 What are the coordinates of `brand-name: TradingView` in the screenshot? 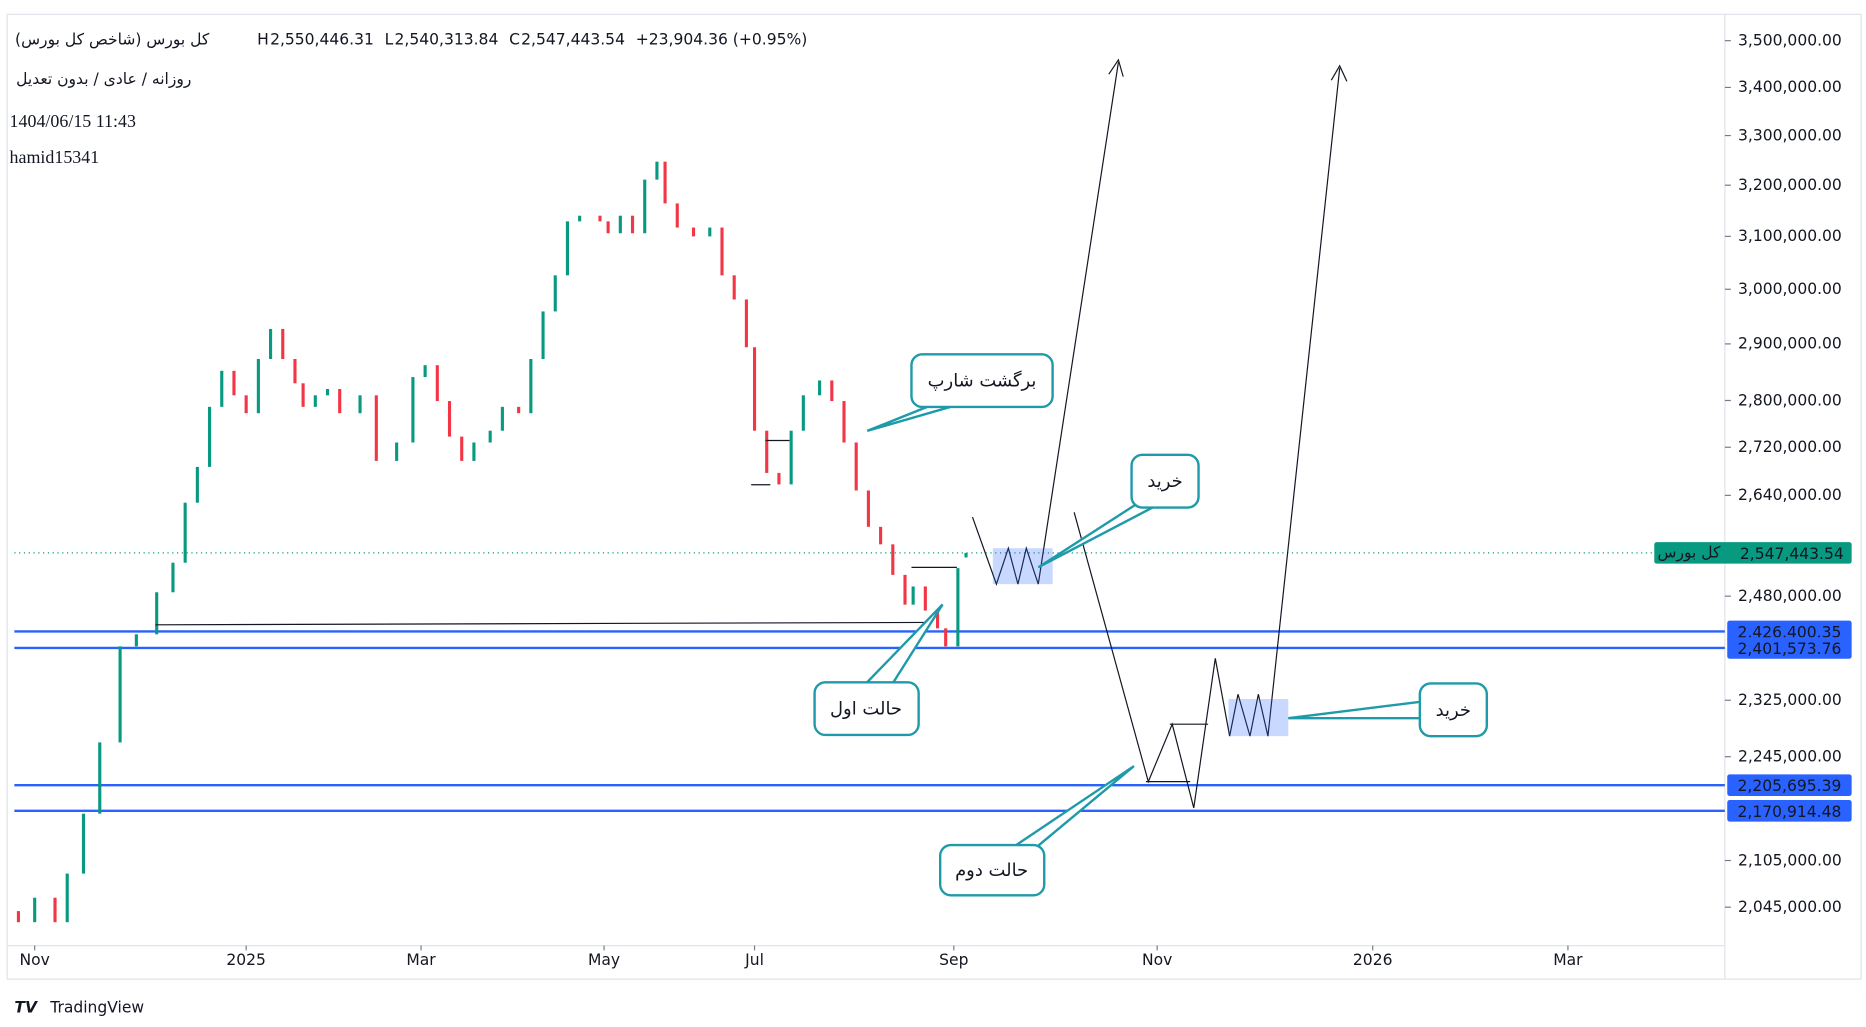 It's located at (96, 1008).